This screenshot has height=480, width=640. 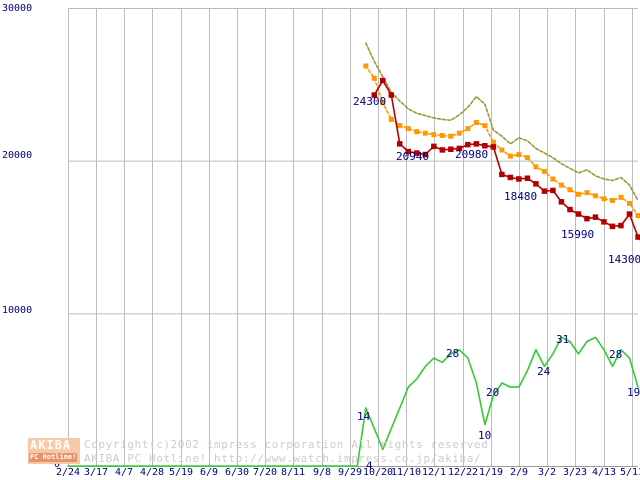 I want to click on x-tick-label: 6/30, so click(x=237, y=472).